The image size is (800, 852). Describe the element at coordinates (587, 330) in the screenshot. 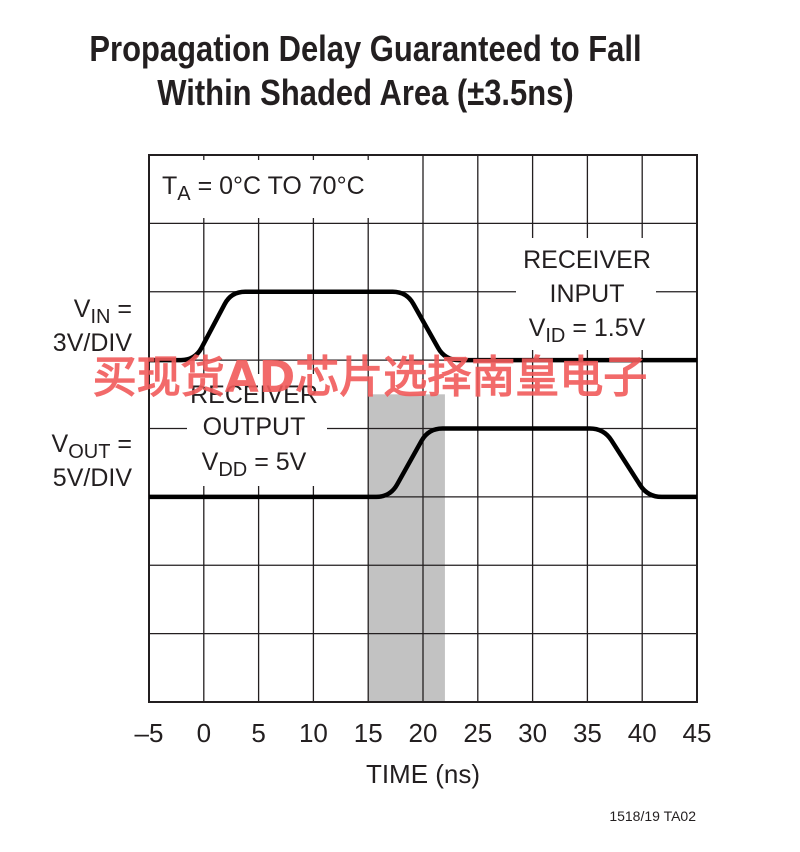

I see `input-annotation-line-3: VID = 1.5V` at that location.